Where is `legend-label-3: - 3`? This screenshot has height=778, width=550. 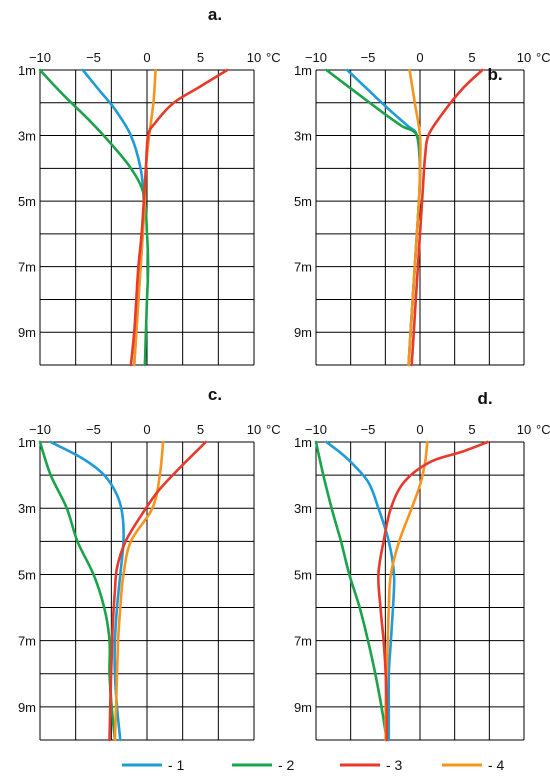 legend-label-3: - 3 is located at coordinates (394, 765).